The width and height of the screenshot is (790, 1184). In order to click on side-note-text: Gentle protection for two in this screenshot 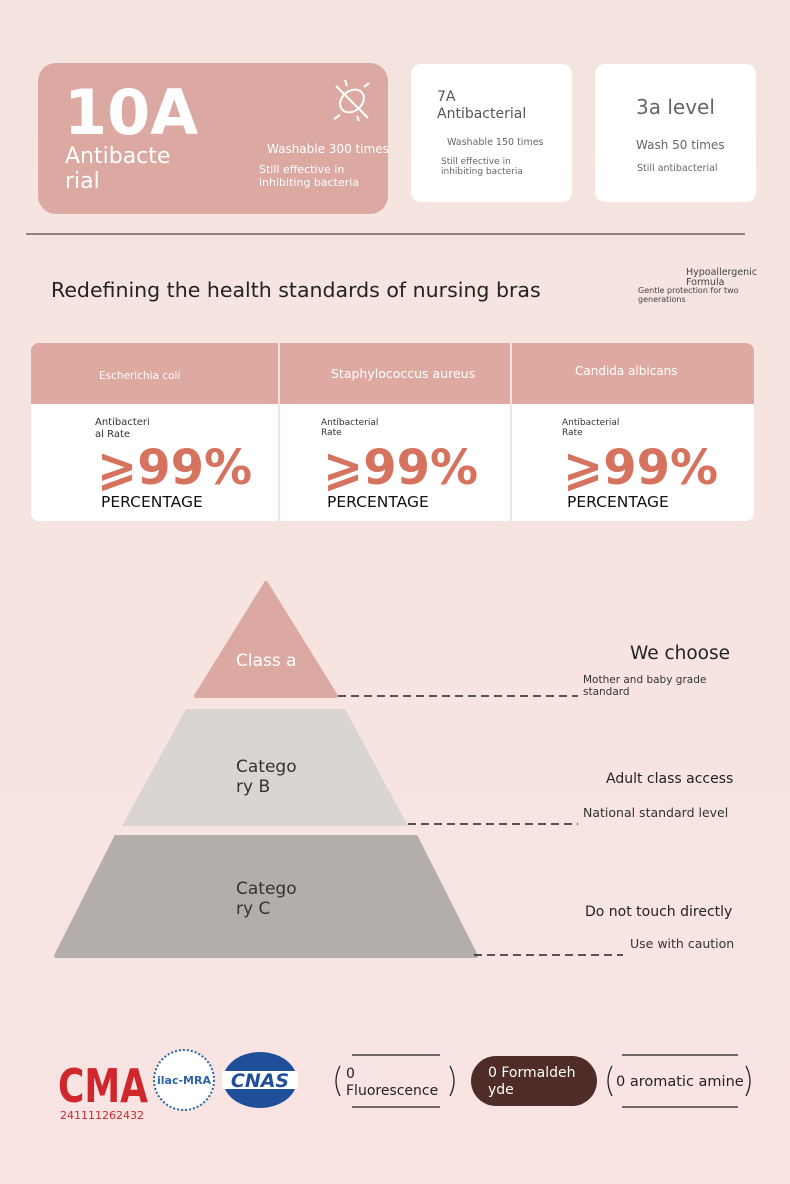, I will do `click(688, 290)`.